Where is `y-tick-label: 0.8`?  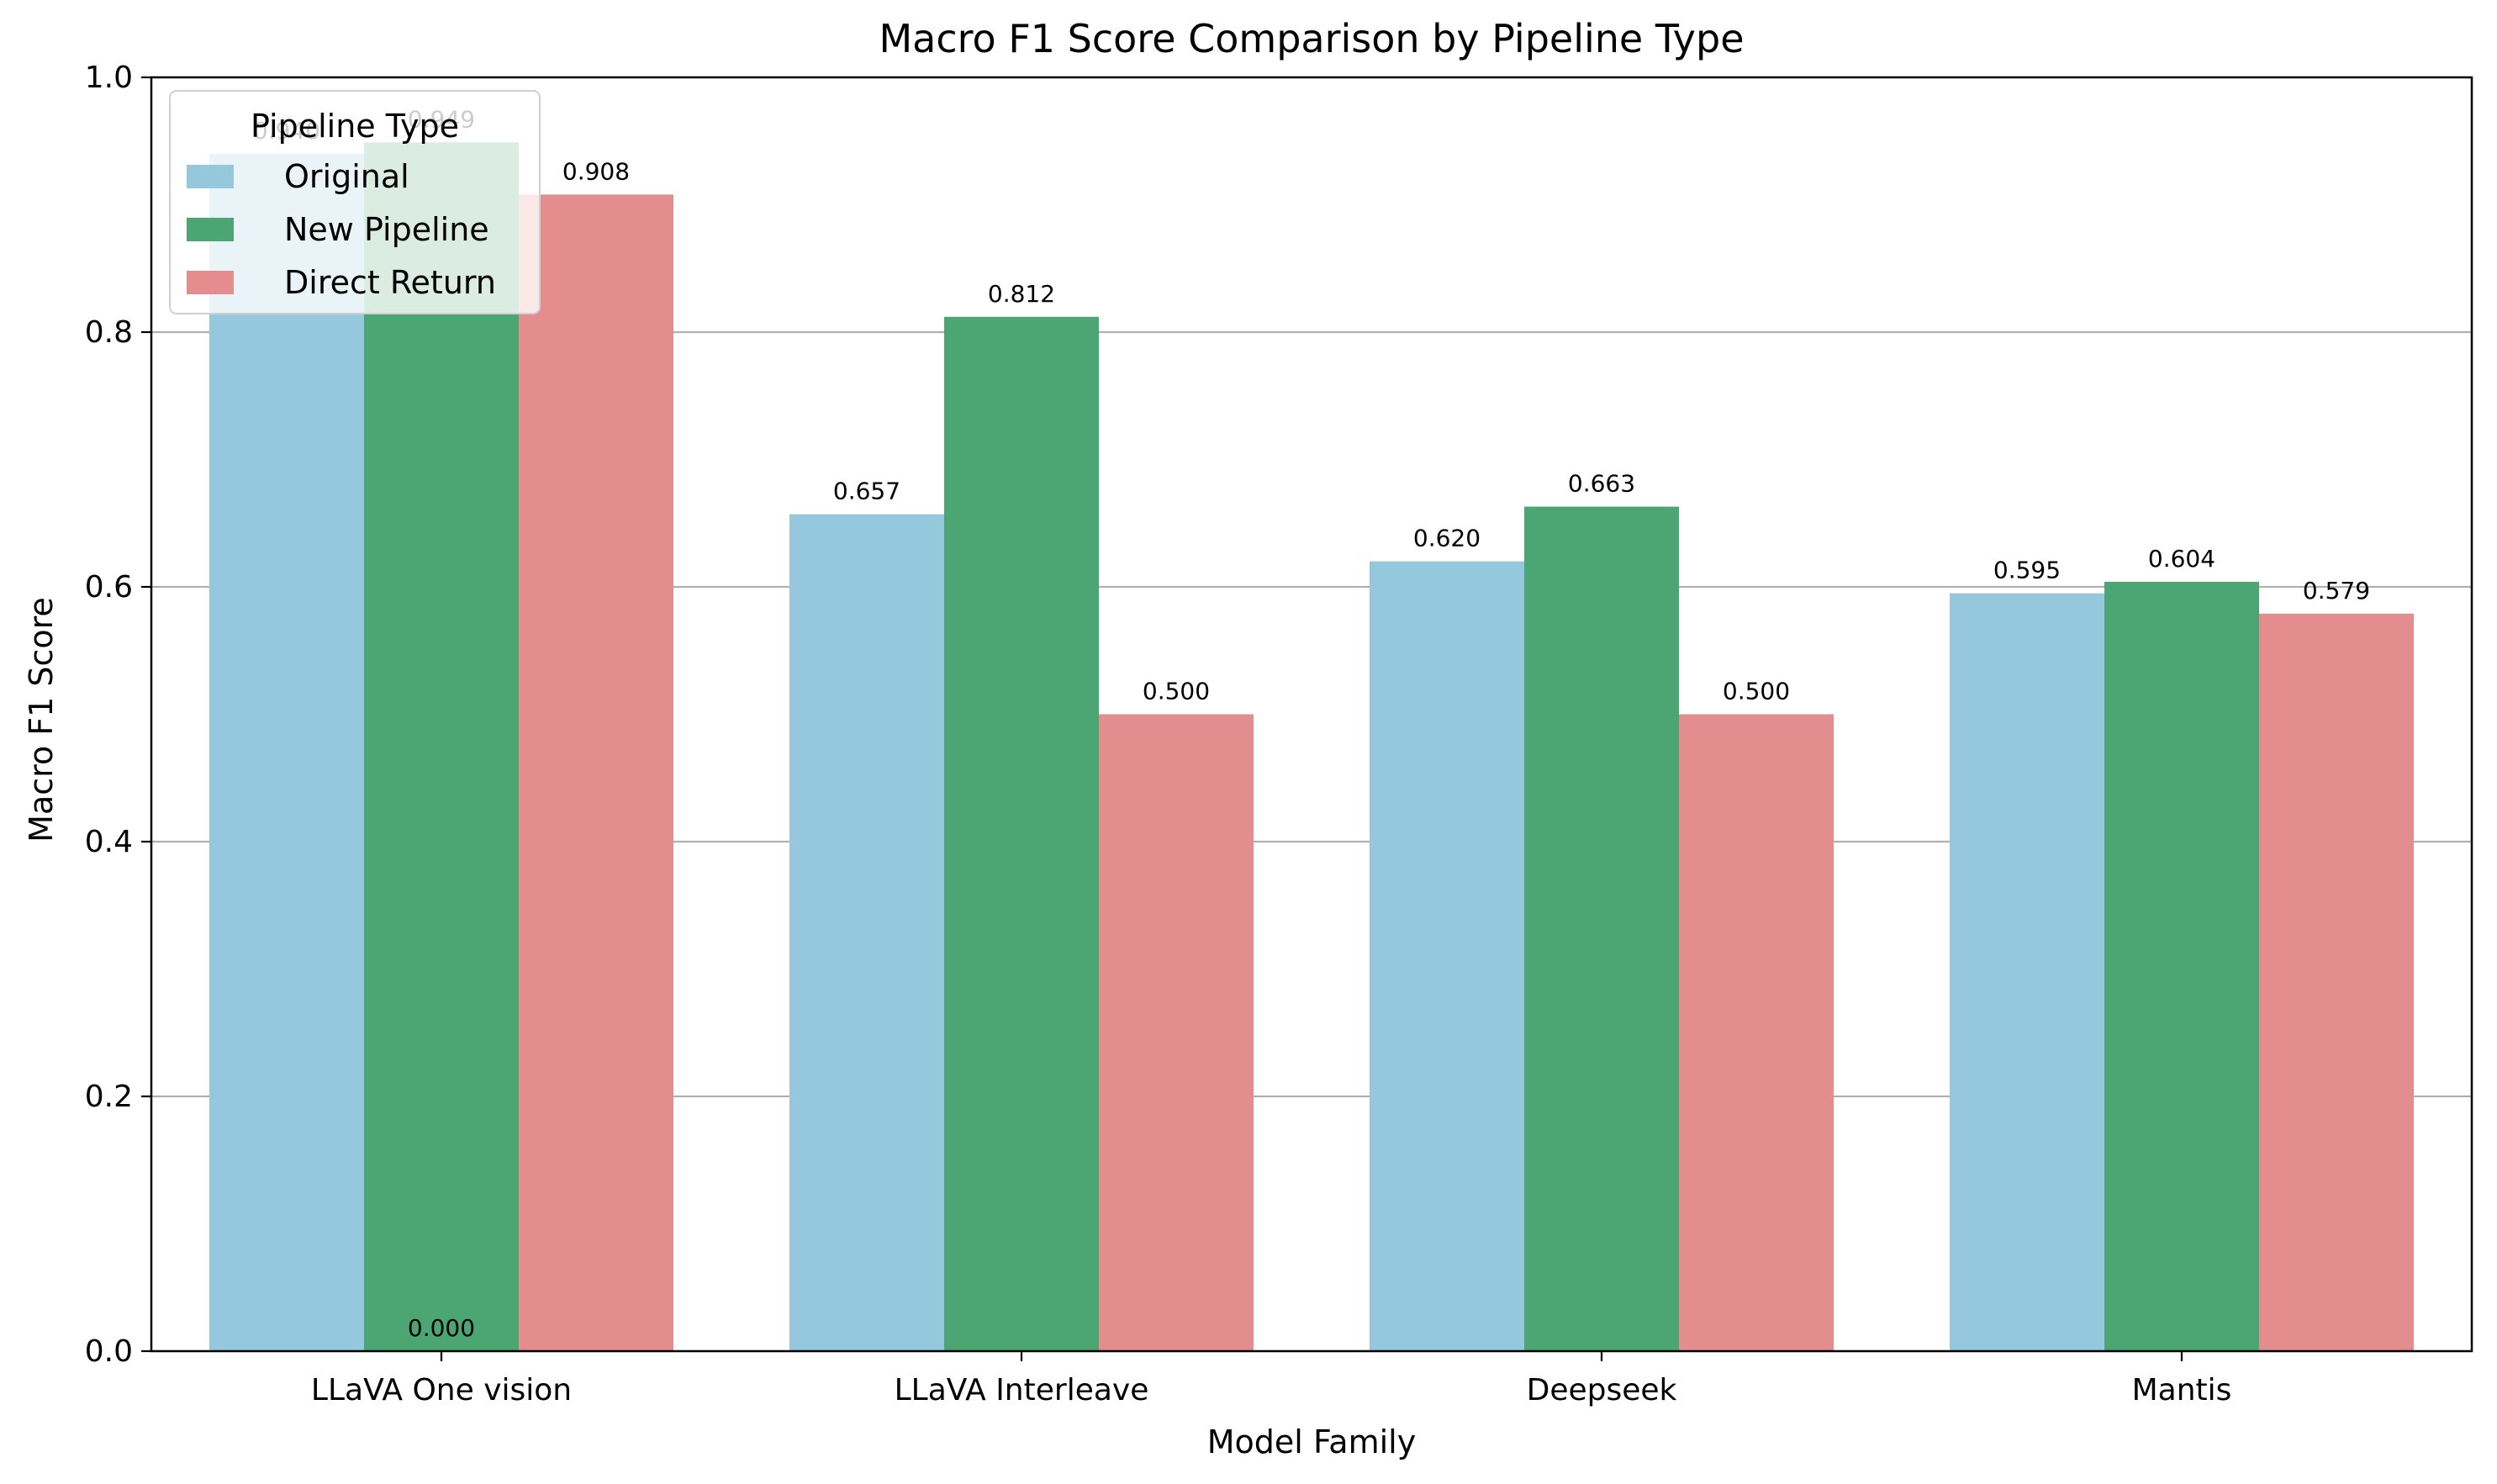
y-tick-label: 0.8 is located at coordinates (109, 332).